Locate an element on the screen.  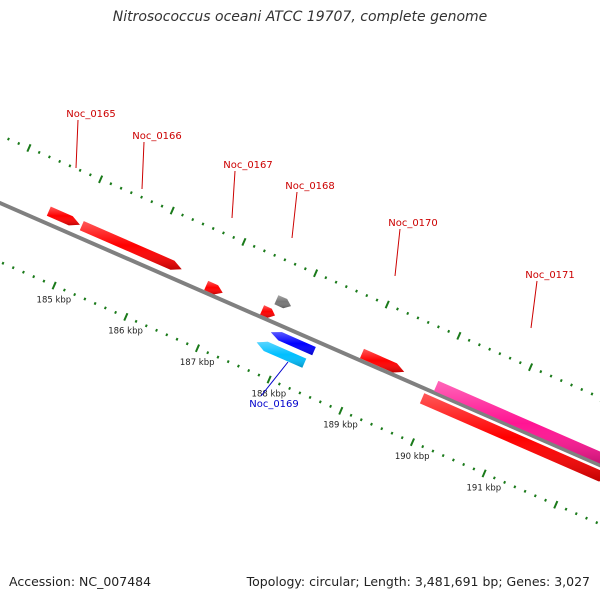
gene-label: Noc_0167 is located at coordinates (248, 165).